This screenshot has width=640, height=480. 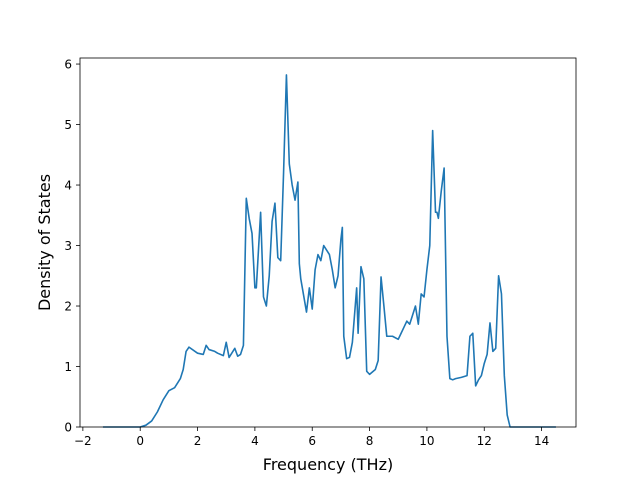 I want to click on y-tick-label: 0, so click(x=68, y=428).